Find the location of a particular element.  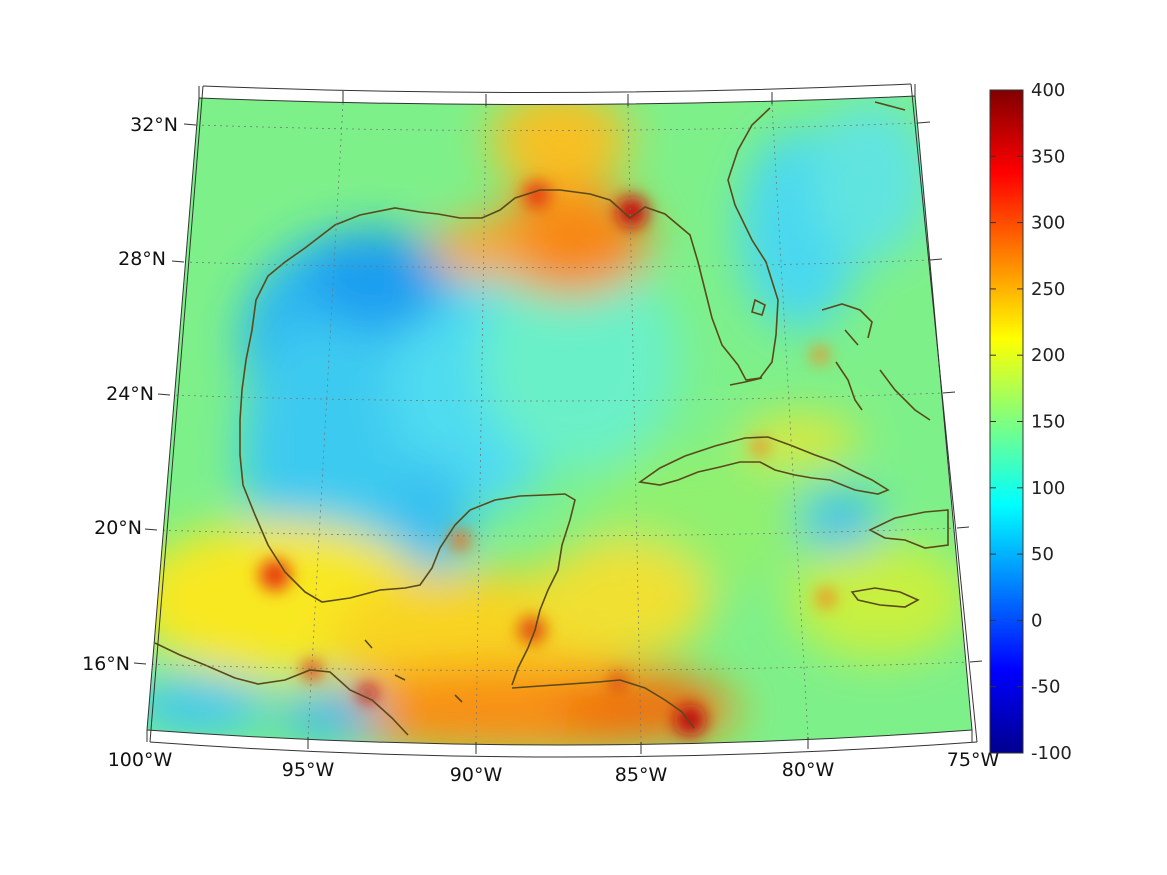

lon-label-80w: 80°W is located at coordinates (808, 770).